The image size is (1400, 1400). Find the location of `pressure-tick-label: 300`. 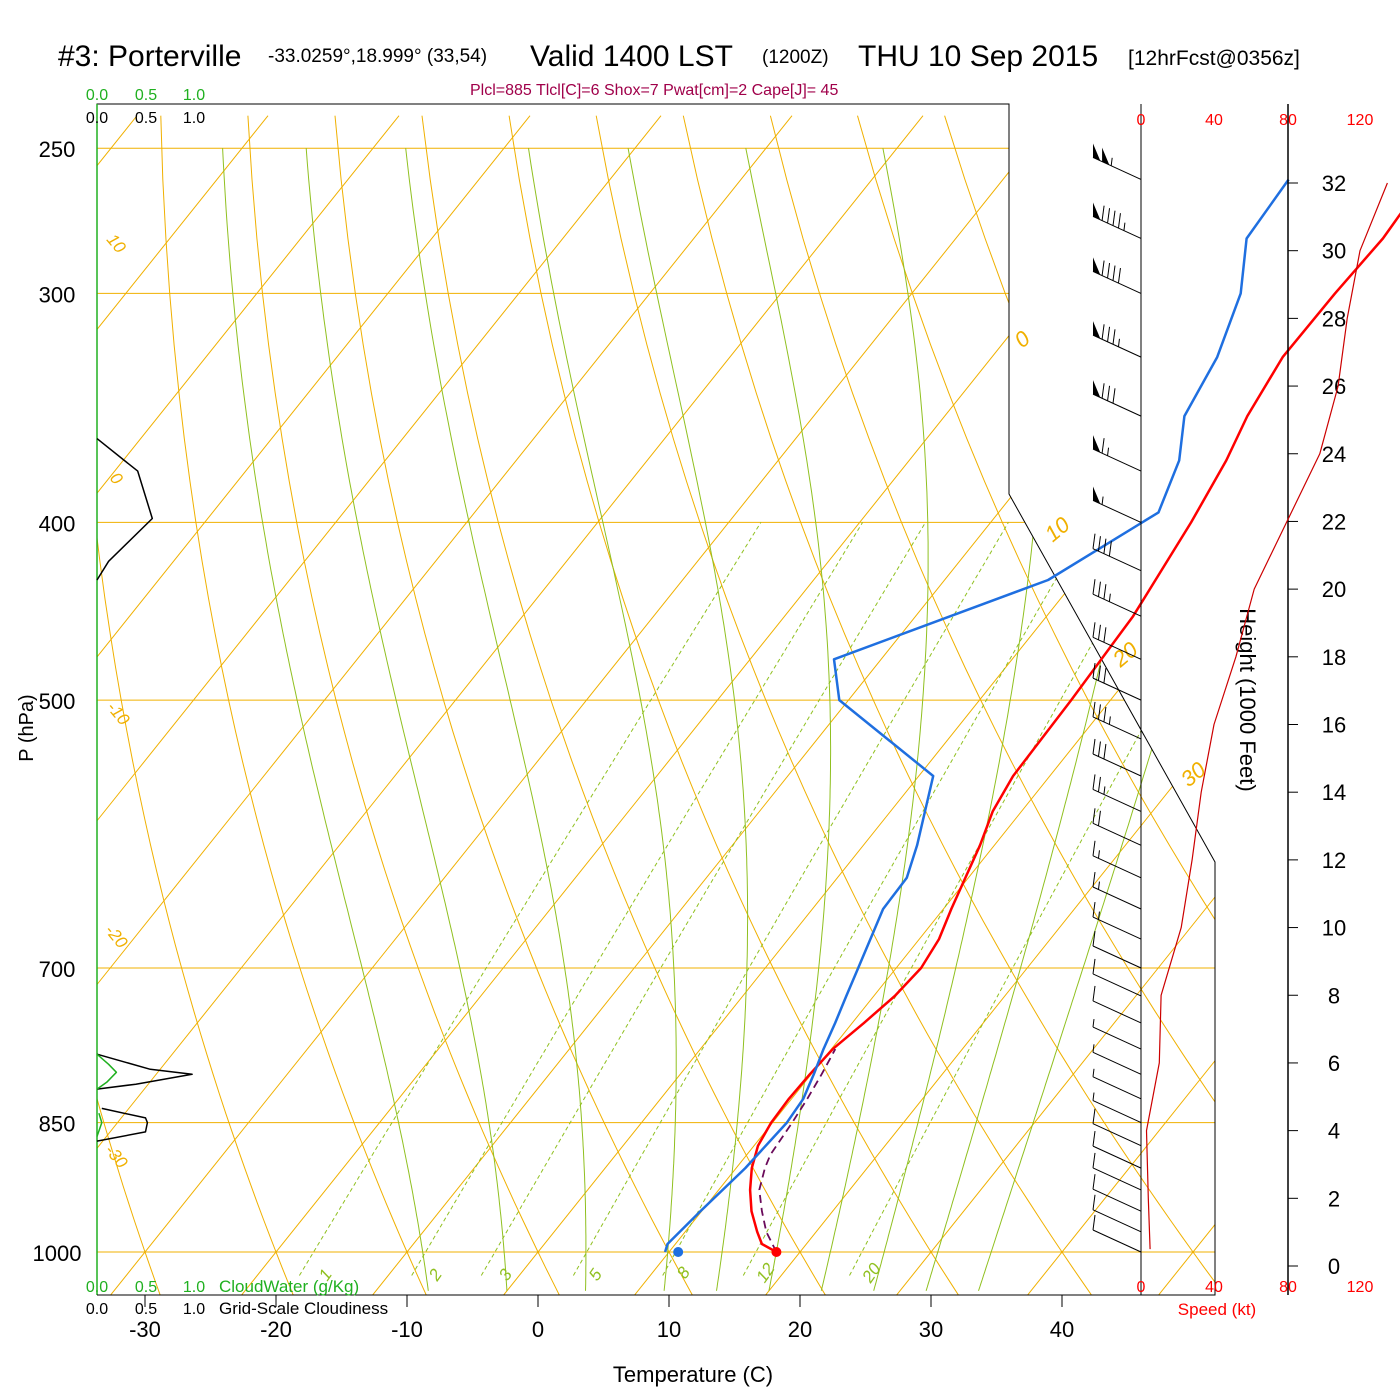

pressure-tick-label: 300 is located at coordinates (57, 294).